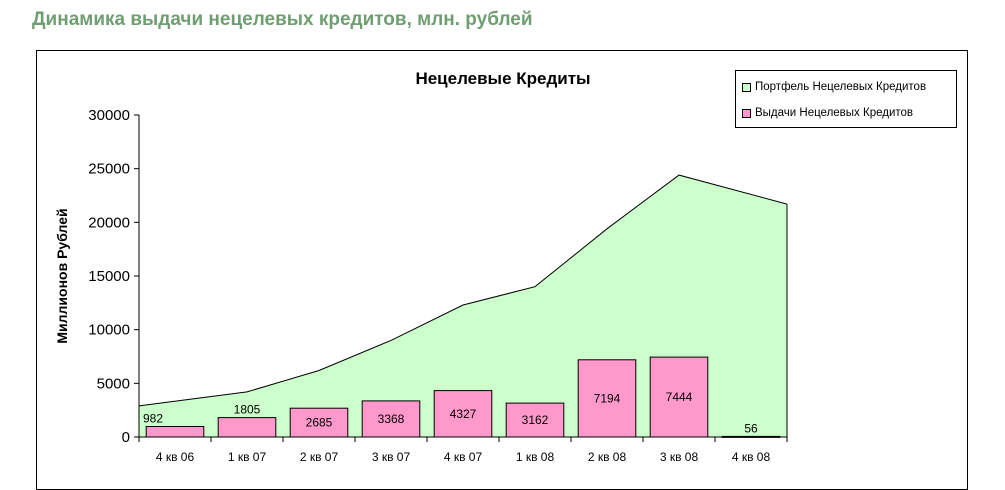 Image resolution: width=1005 pixels, height=490 pixels. Describe the element at coordinates (834, 113) in the screenshot. I see `legend-label-issuance: Выдачи Нецелевых Кредитов` at that location.